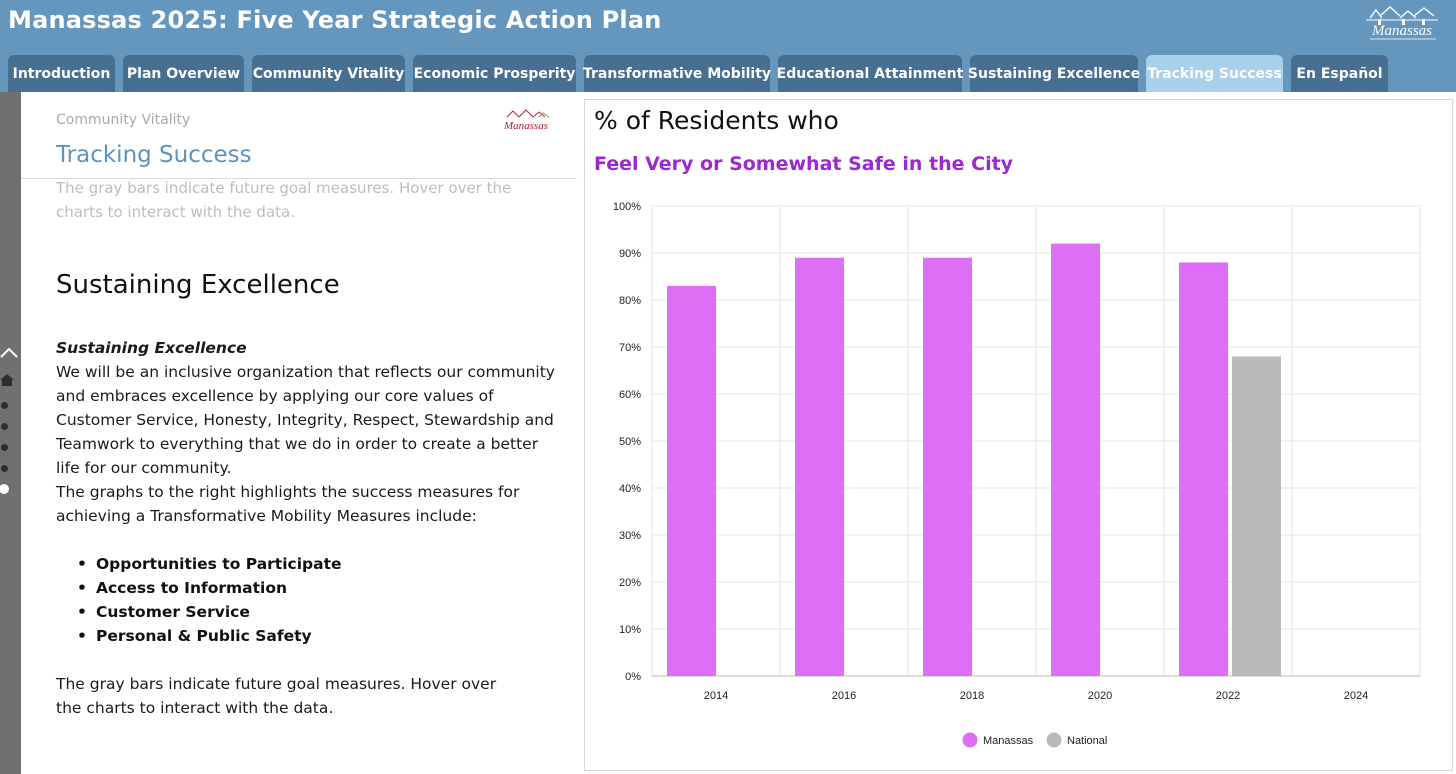 The height and width of the screenshot is (774, 1456). What do you see at coordinates (630, 395) in the screenshot?
I see `y-tick-label: 60%` at bounding box center [630, 395].